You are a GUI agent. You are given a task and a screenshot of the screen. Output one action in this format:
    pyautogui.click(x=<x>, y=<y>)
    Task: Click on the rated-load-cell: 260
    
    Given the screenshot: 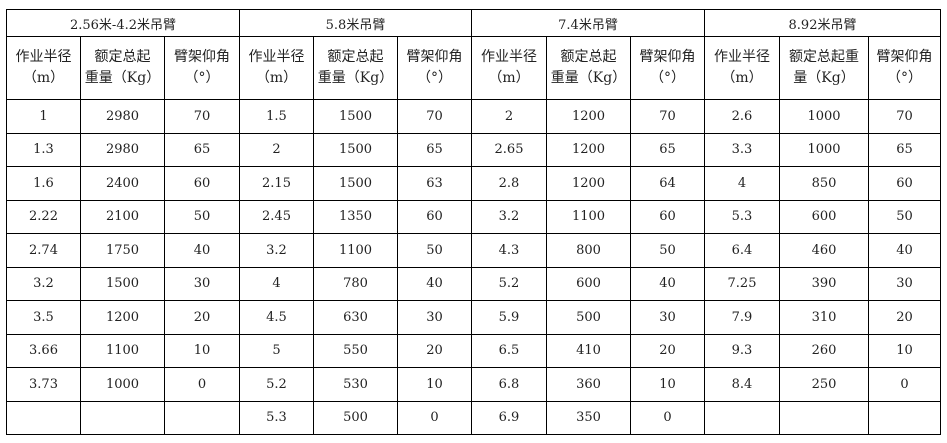 What is the action you would take?
    pyautogui.click(x=824, y=350)
    